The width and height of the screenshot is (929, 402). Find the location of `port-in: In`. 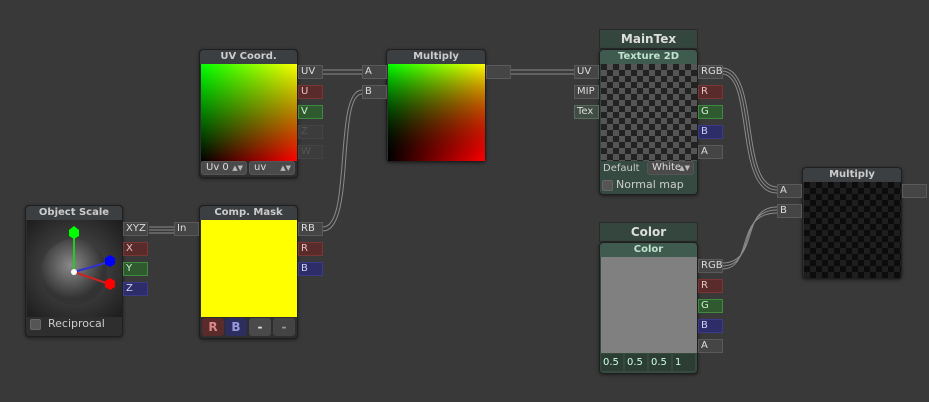

port-in: In is located at coordinates (186, 229).